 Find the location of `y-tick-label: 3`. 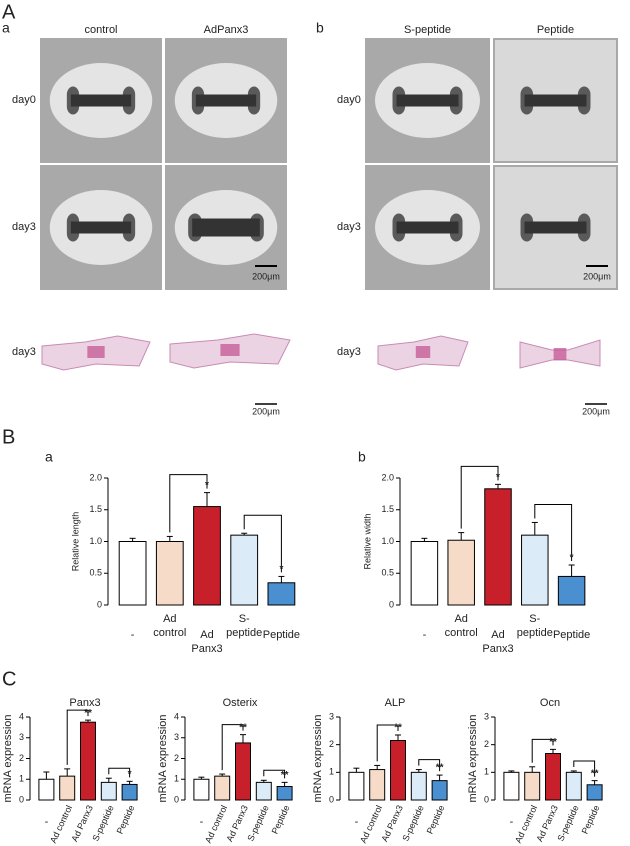

y-tick-label: 3 is located at coordinates (486, 716).